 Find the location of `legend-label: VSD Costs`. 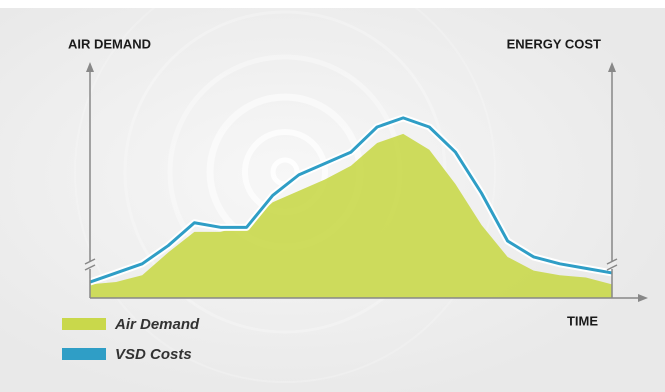

legend-label: VSD Costs is located at coordinates (153, 354).